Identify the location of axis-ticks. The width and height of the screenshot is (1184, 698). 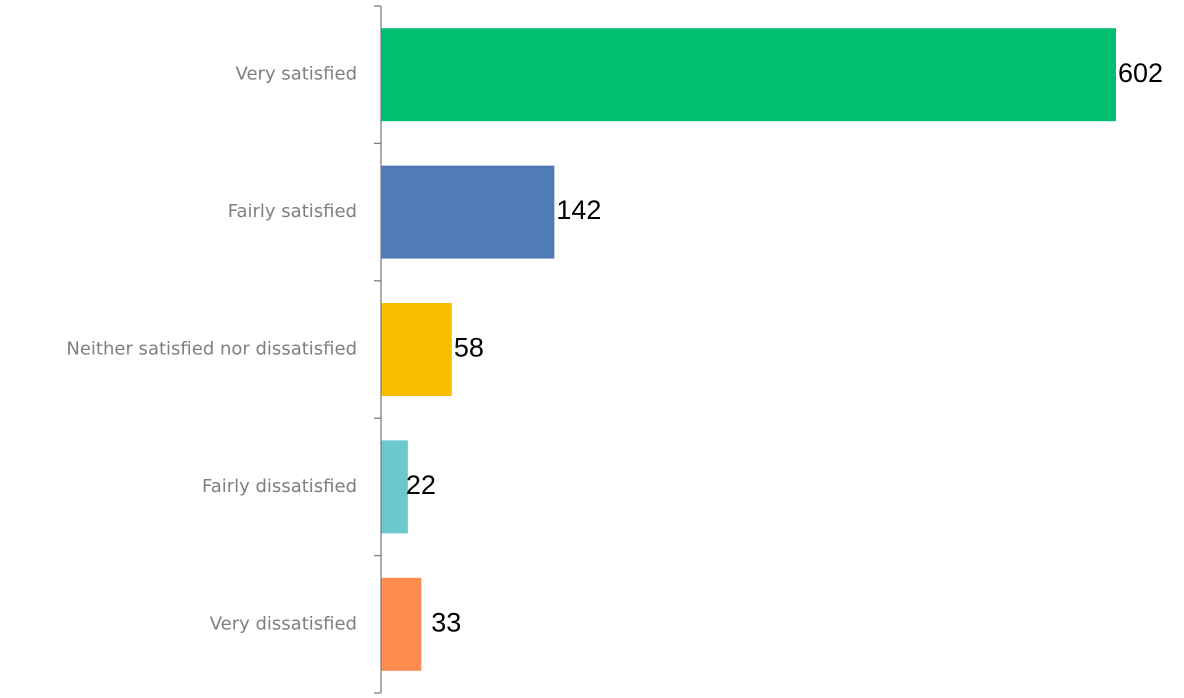
(377, 349).